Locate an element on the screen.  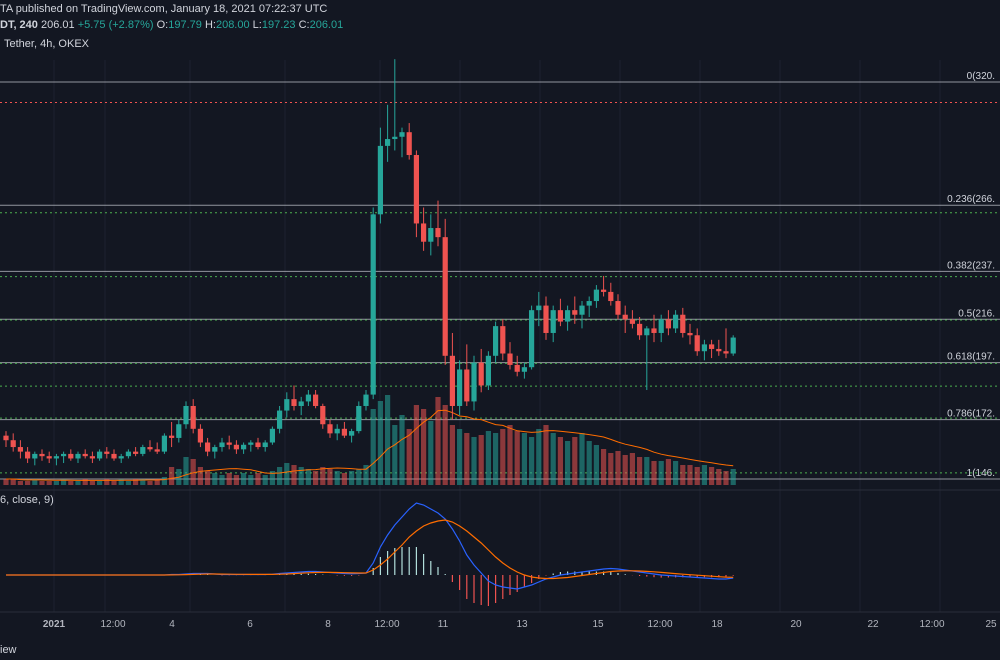
x-tick-label: 20 is located at coordinates (796, 624).